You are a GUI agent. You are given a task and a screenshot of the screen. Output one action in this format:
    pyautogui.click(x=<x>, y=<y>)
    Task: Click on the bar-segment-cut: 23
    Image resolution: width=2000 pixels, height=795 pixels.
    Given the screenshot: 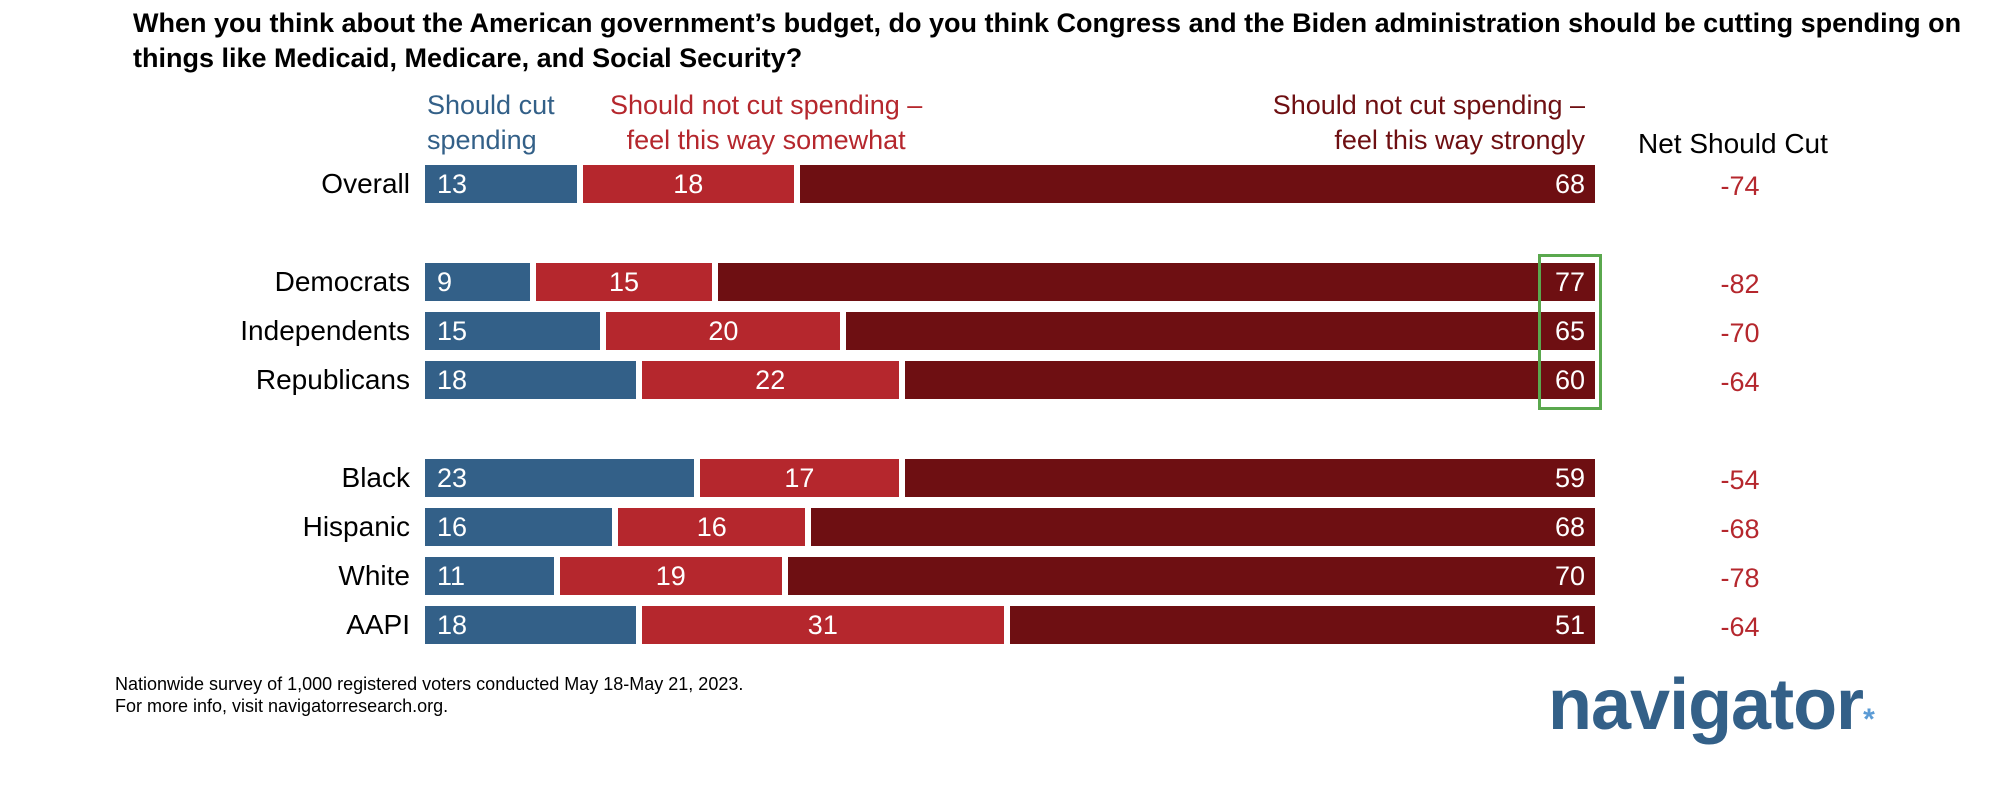 What is the action you would take?
    pyautogui.click(x=560, y=478)
    